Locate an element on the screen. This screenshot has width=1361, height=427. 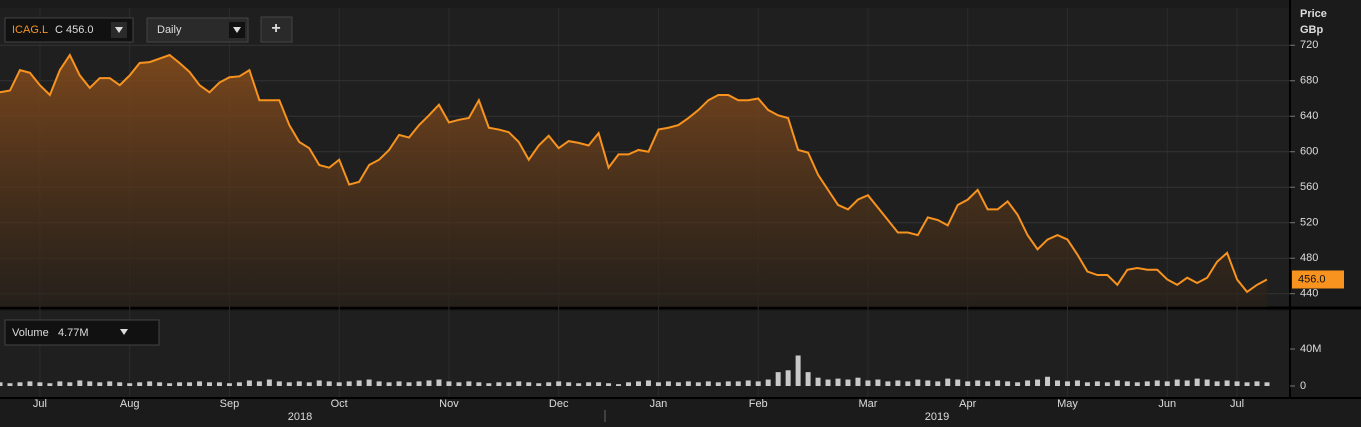
axis-title: Price is located at coordinates (1313, 14).